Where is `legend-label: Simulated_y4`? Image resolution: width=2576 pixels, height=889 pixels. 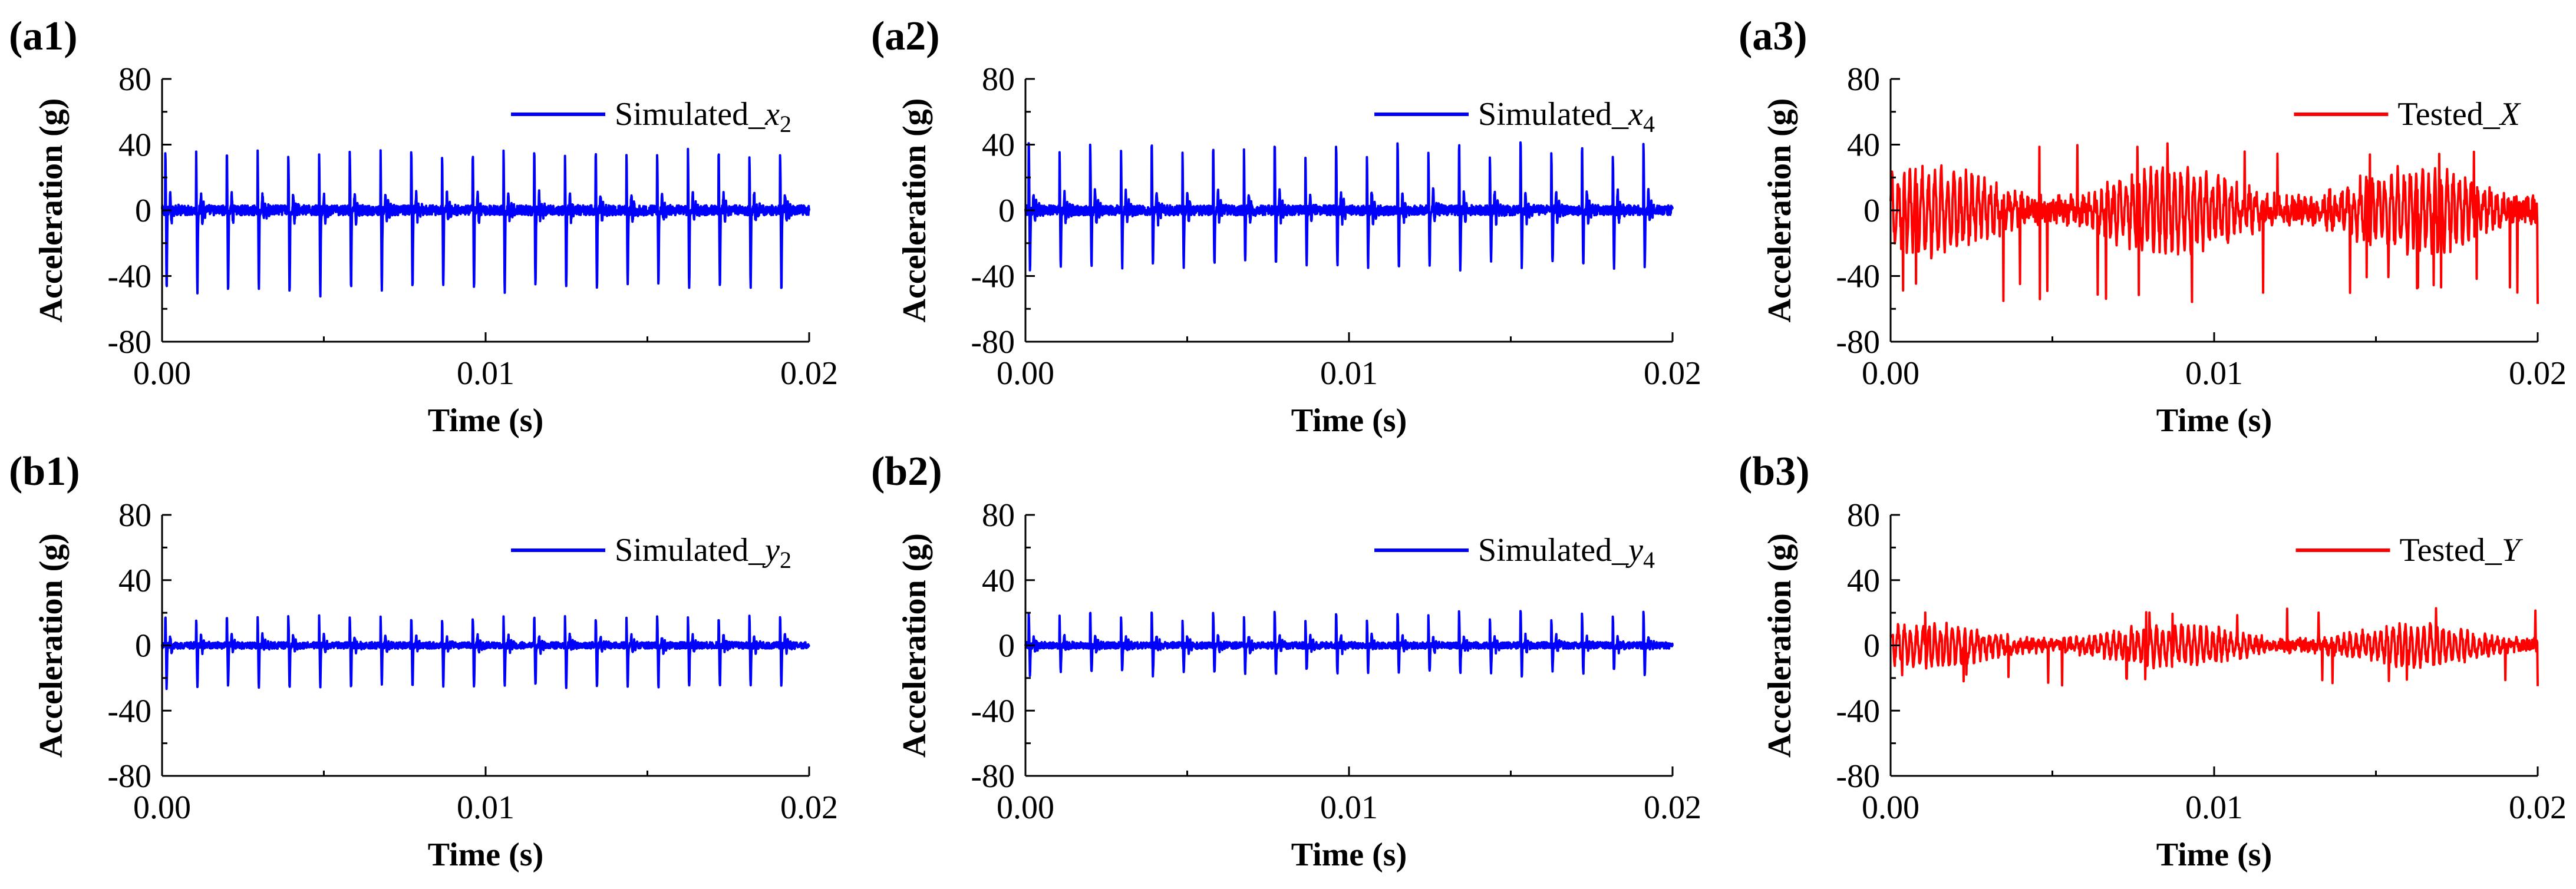 legend-label: Simulated_y4 is located at coordinates (1567, 552).